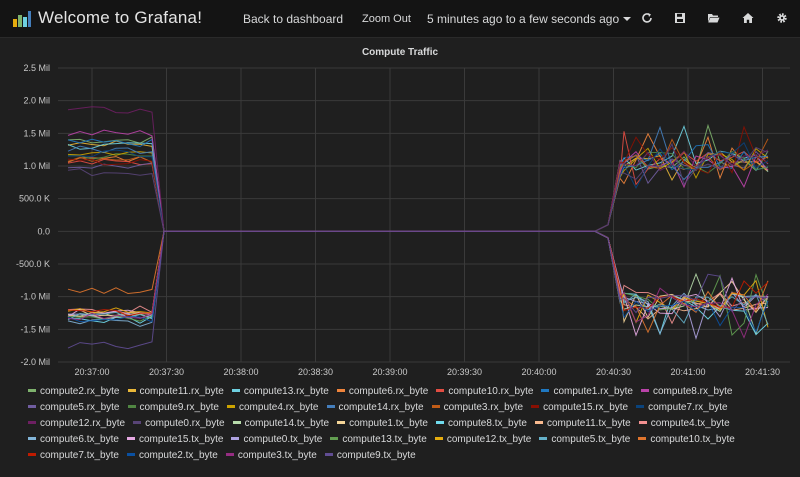 The height and width of the screenshot is (477, 800). Describe the element at coordinates (487, 423) in the screenshot. I see `legend-label: compute8.tx_byte` at that location.